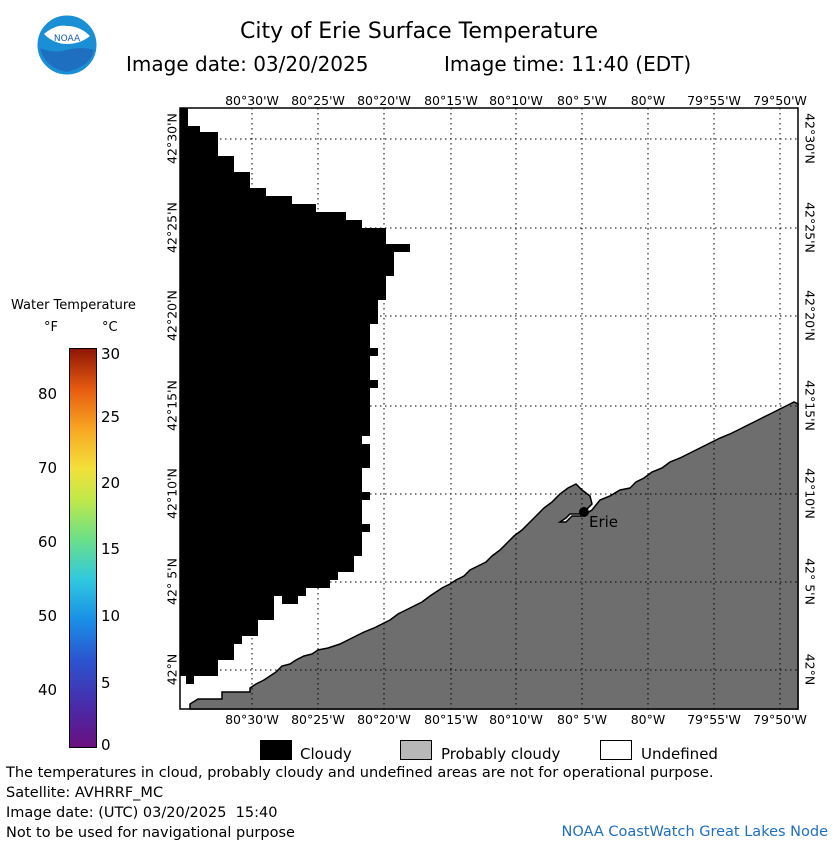  Describe the element at coordinates (810, 138) in the screenshot. I see `lat-label-right: 42°30'N` at that location.